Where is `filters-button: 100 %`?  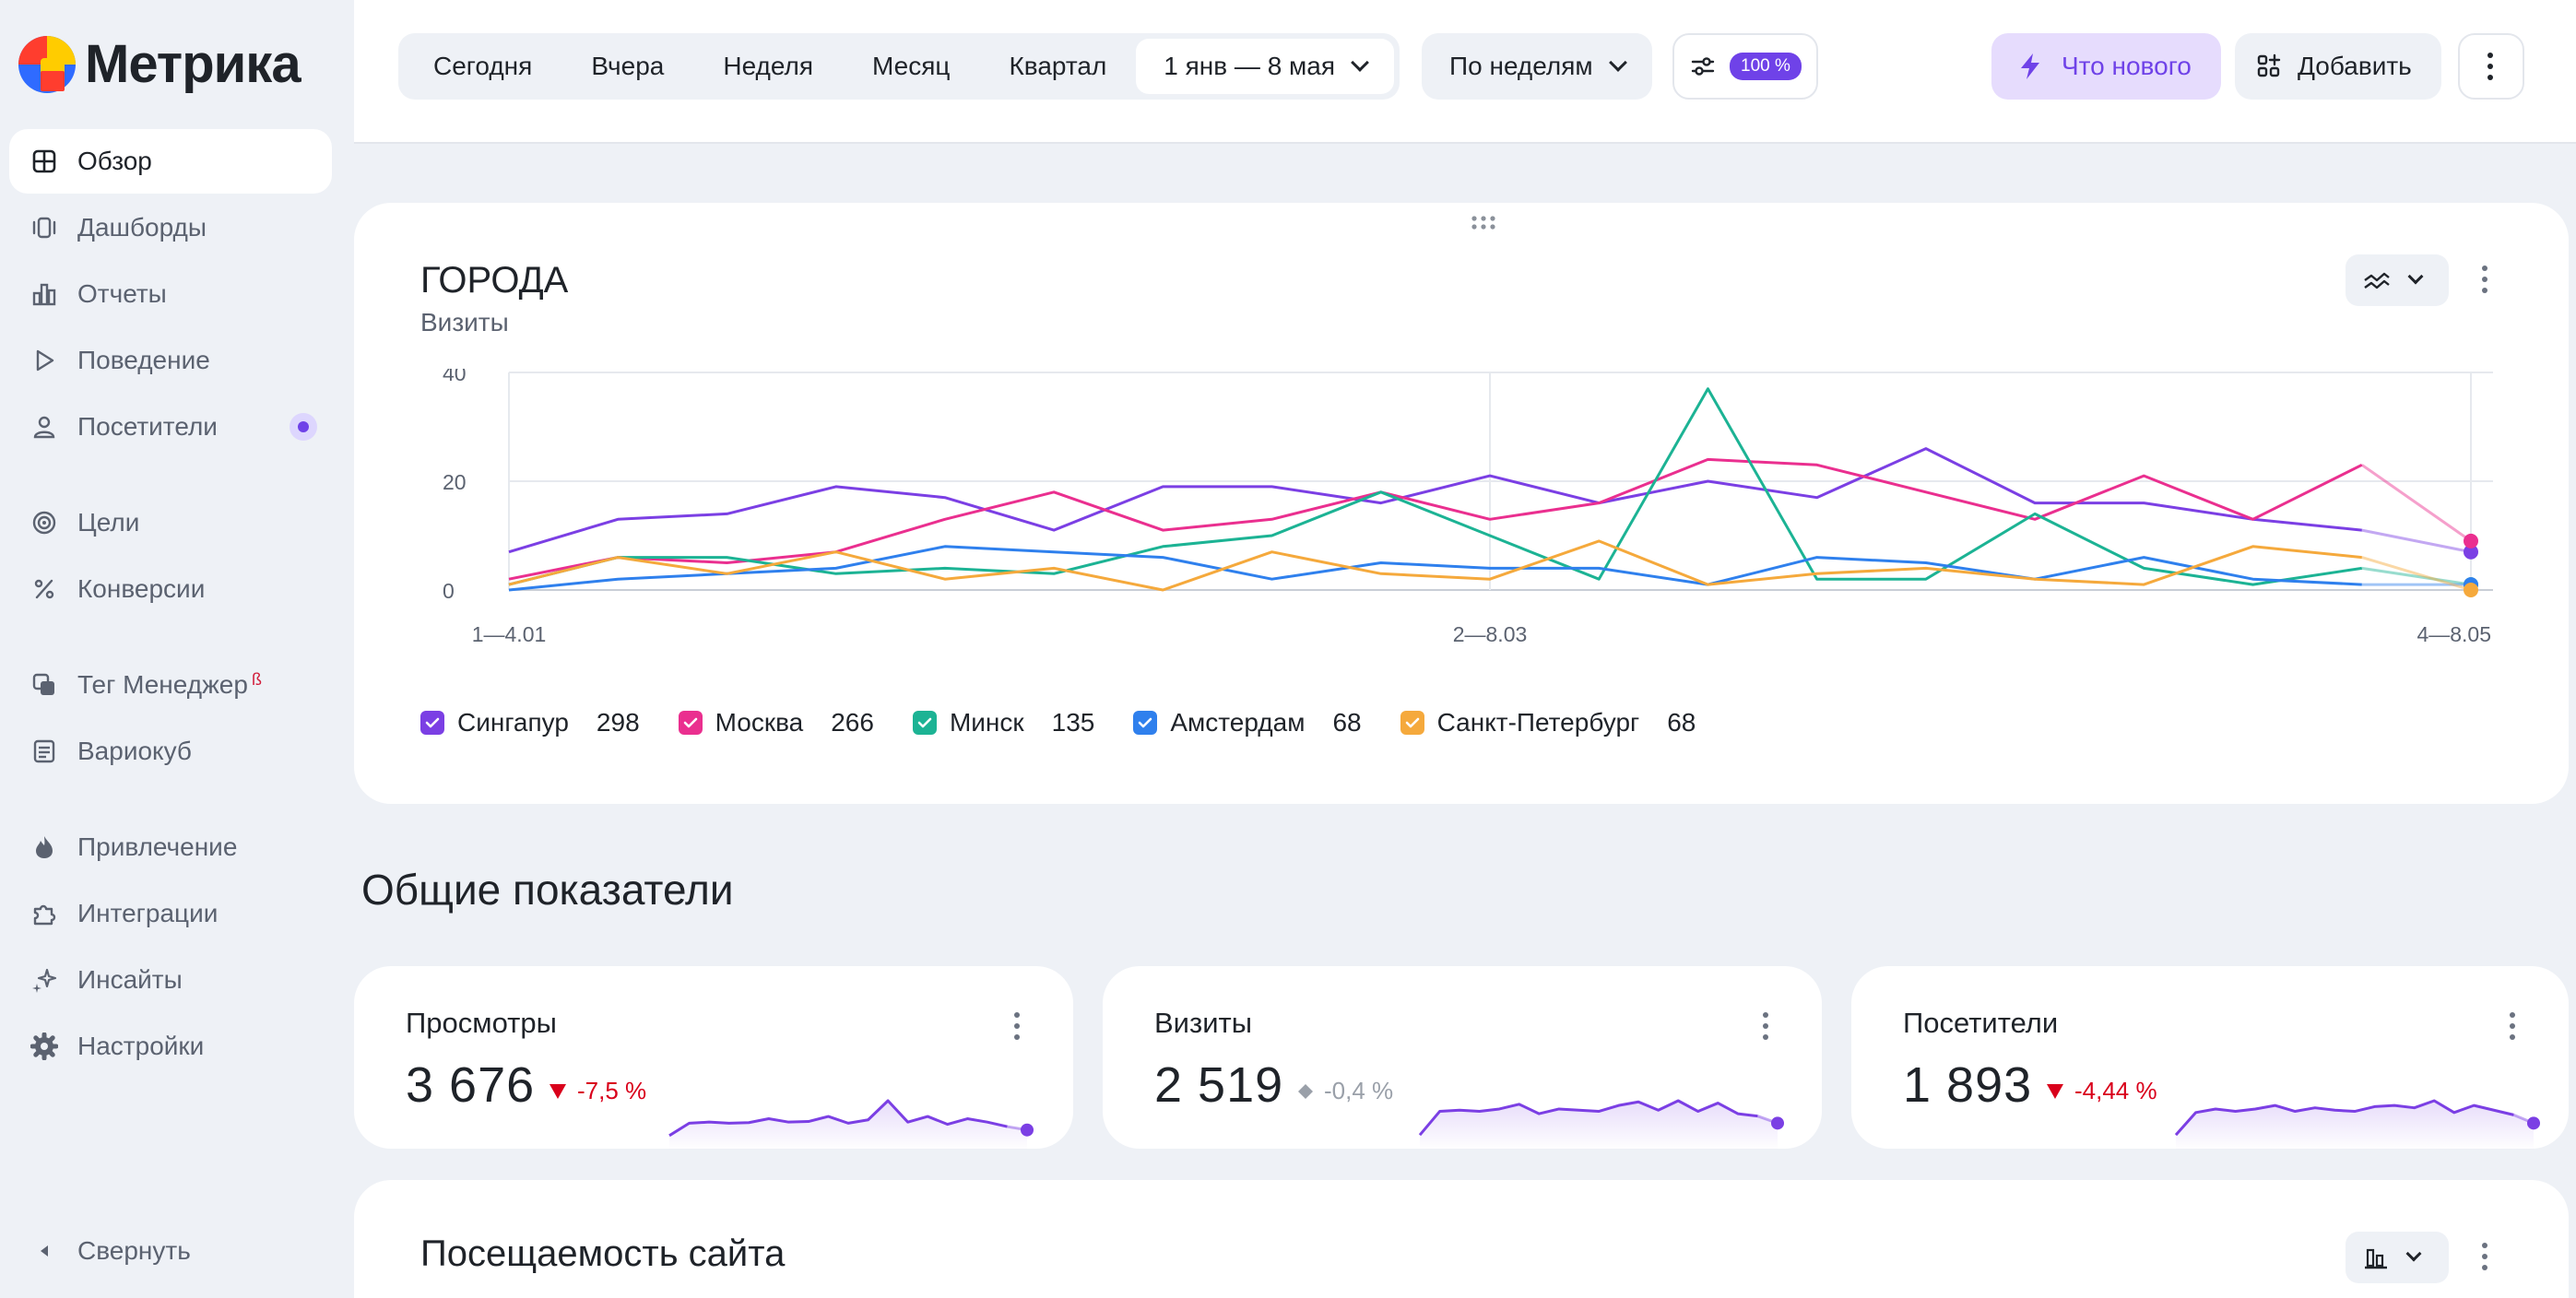
filters-button: 100 % is located at coordinates (1745, 66).